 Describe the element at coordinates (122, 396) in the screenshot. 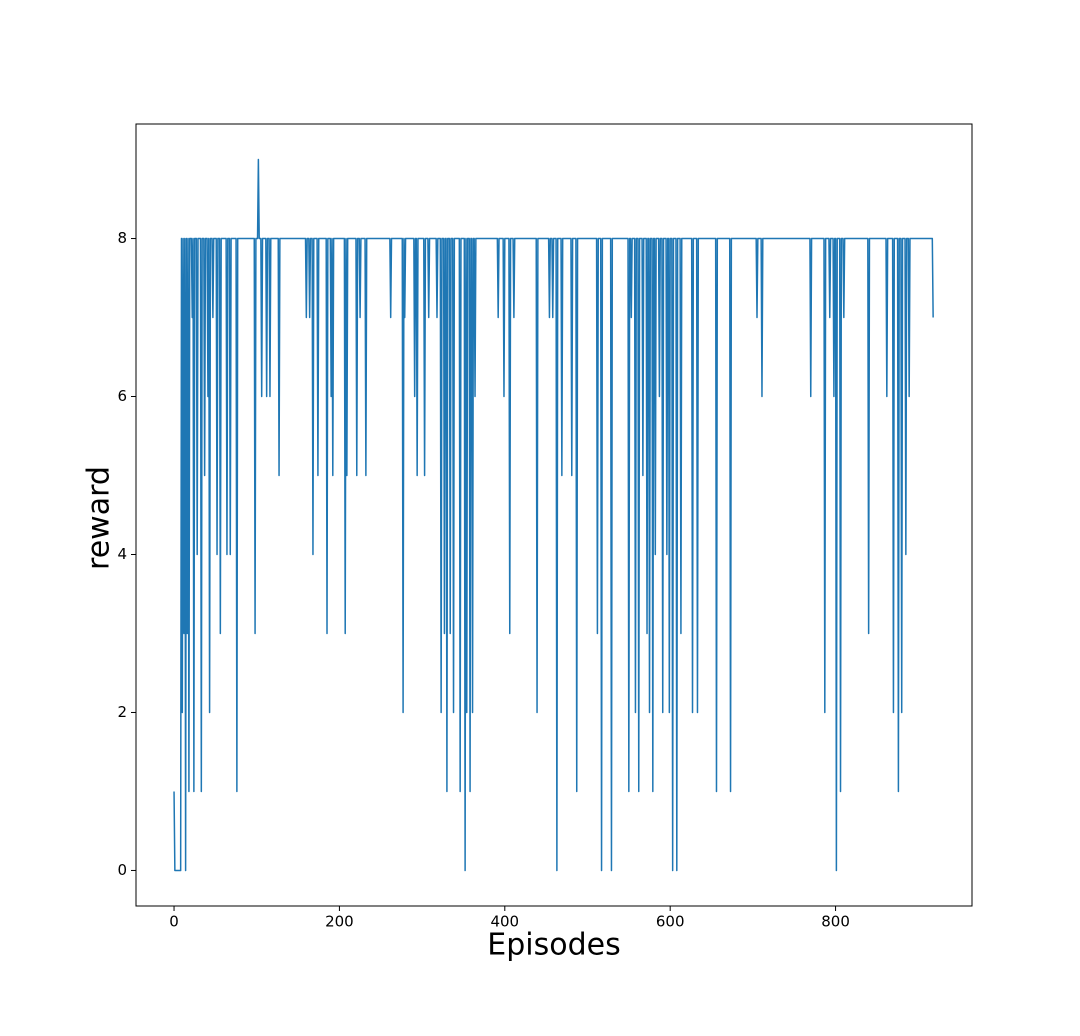

I see `y-tick-label: 6` at that location.